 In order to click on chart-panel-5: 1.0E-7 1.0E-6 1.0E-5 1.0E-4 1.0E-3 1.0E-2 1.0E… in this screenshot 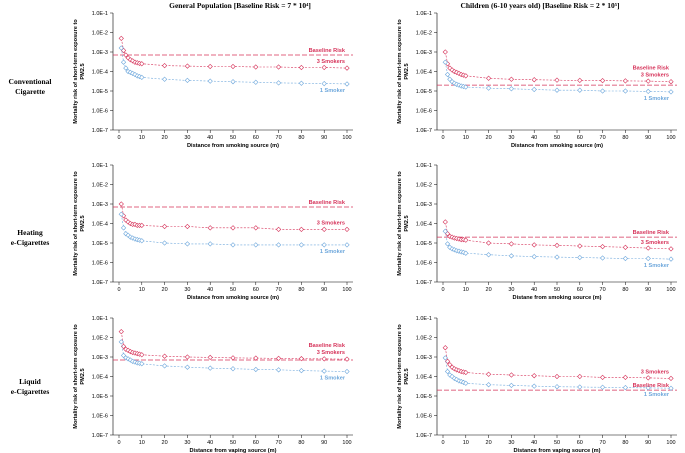, I will do `click(213, 384)`.